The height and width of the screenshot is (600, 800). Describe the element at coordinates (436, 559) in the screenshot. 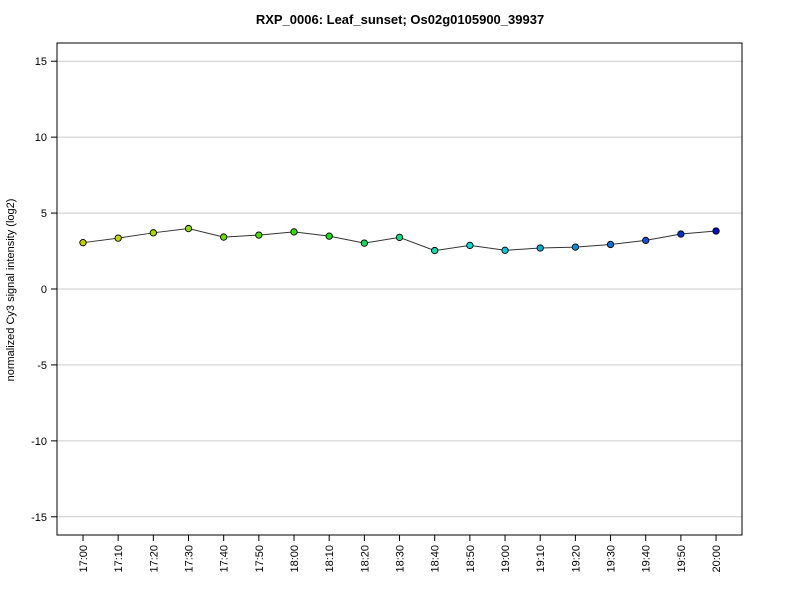

I see `x-tick-label: 18:40` at that location.